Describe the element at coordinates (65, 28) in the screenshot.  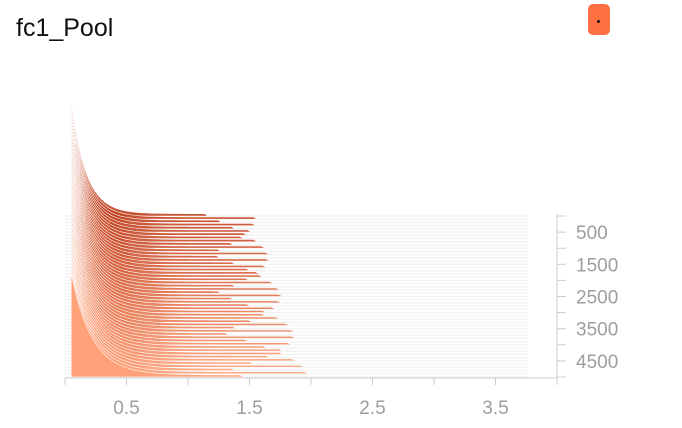
I see `chart-title: fc1_Pool` at that location.